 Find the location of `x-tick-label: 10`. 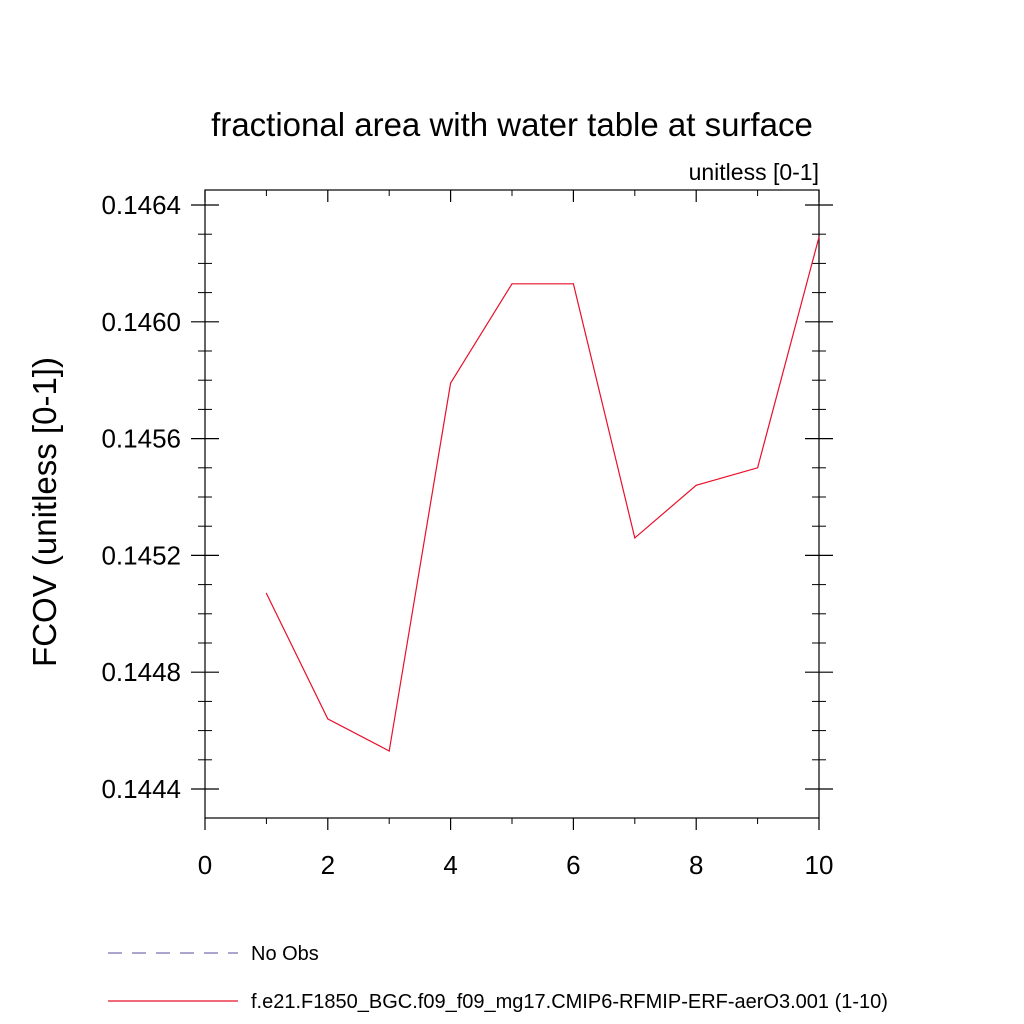

x-tick-label: 10 is located at coordinates (819, 865).